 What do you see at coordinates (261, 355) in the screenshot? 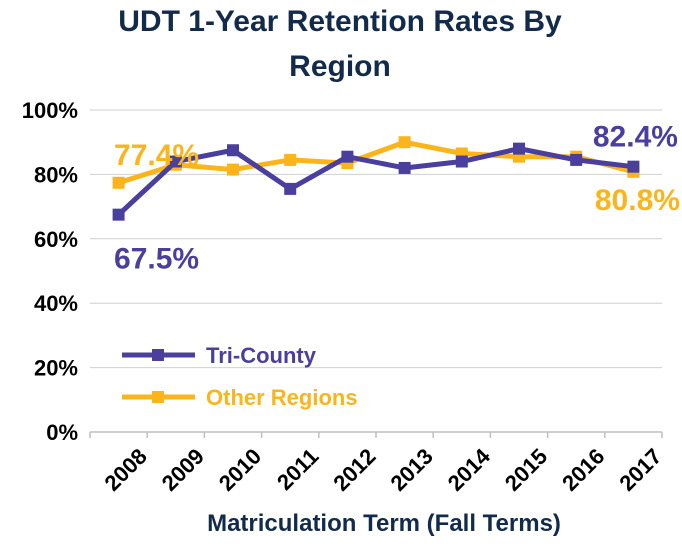
I see `legend-label-tri-county: Tri-County` at bounding box center [261, 355].